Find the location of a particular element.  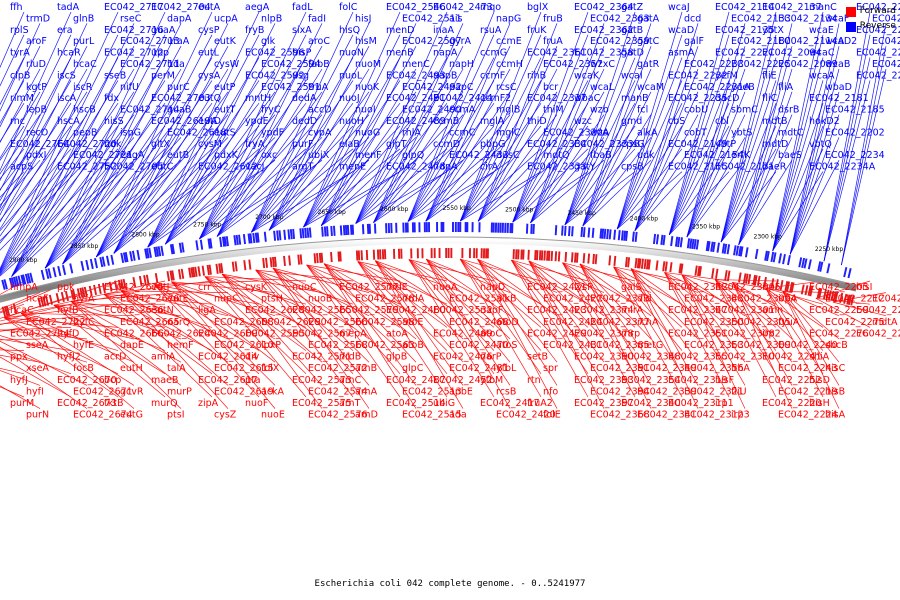

forward-gene-label: lpxP is located at coordinates (271, 345).